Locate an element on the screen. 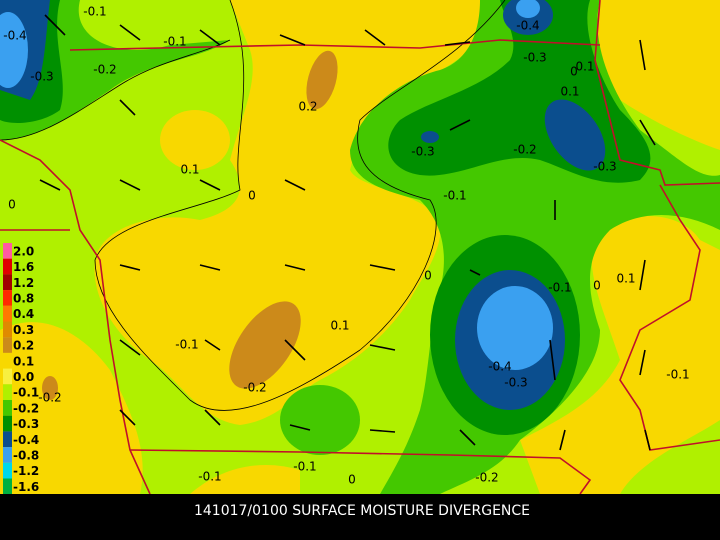  caption-band is located at coordinates (360, 517).